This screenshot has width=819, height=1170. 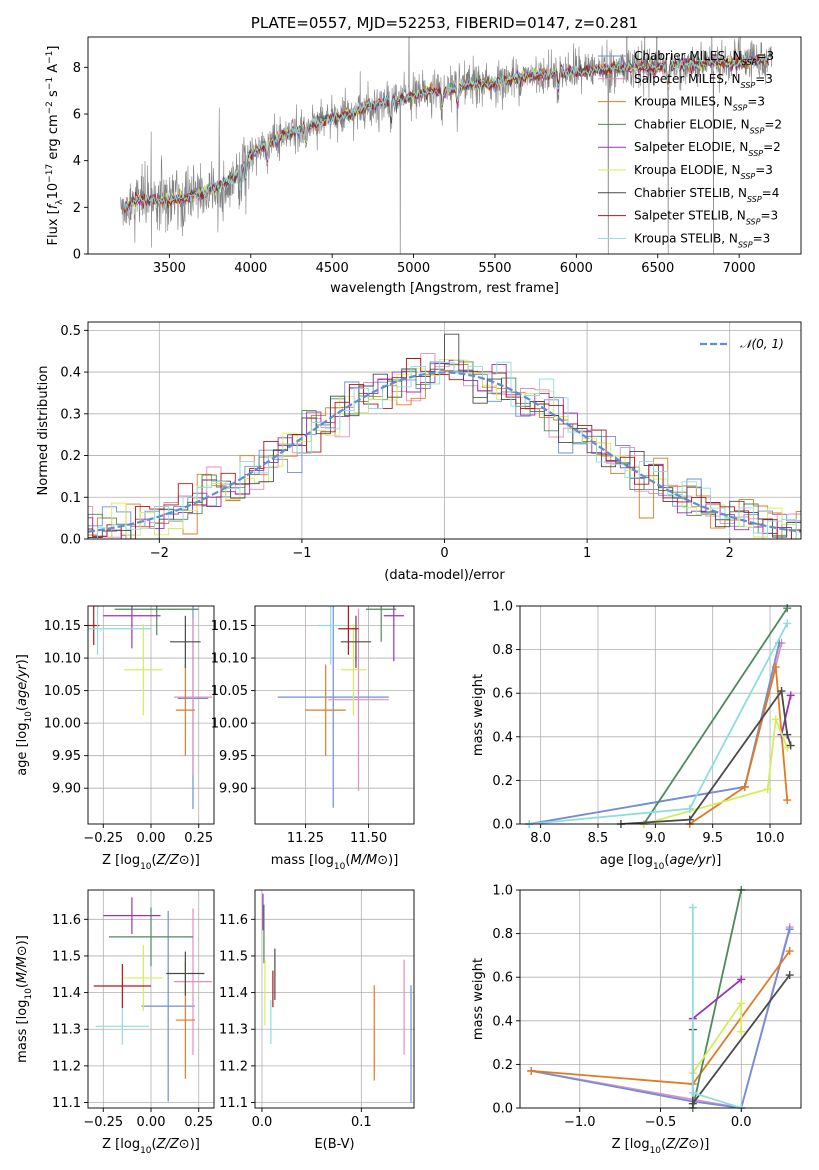 What do you see at coordinates (478, 999) in the screenshot?
I see `weight_vs_Z-y-label: mass weight` at bounding box center [478, 999].